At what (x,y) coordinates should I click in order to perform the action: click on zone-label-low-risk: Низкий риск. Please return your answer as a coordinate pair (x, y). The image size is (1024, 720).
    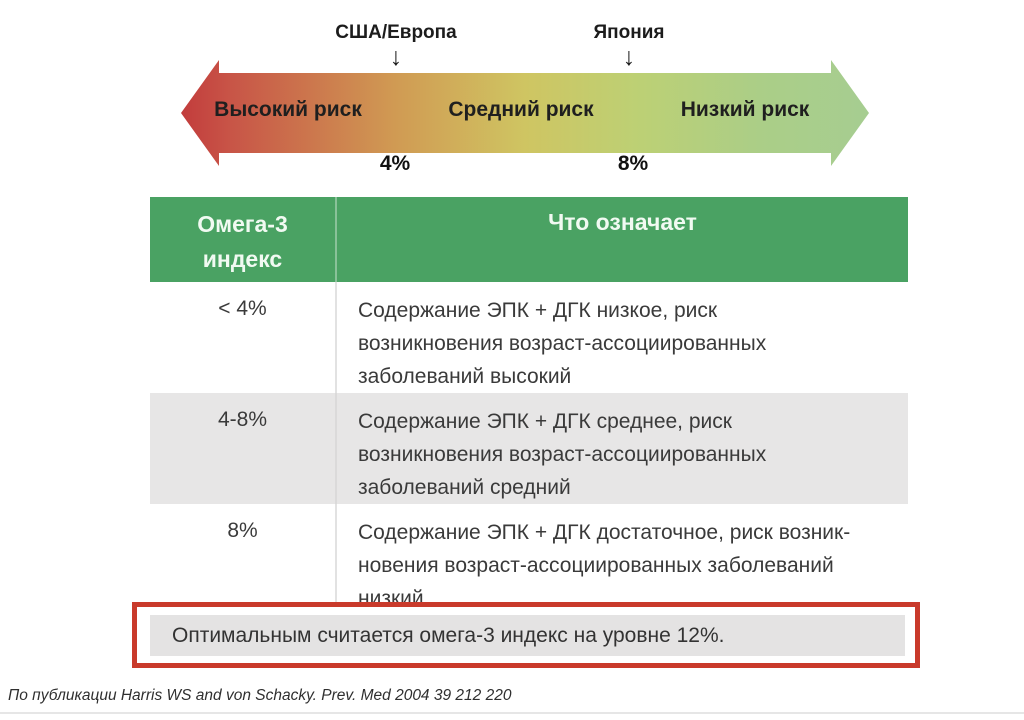
    Looking at the image, I should click on (745, 109).